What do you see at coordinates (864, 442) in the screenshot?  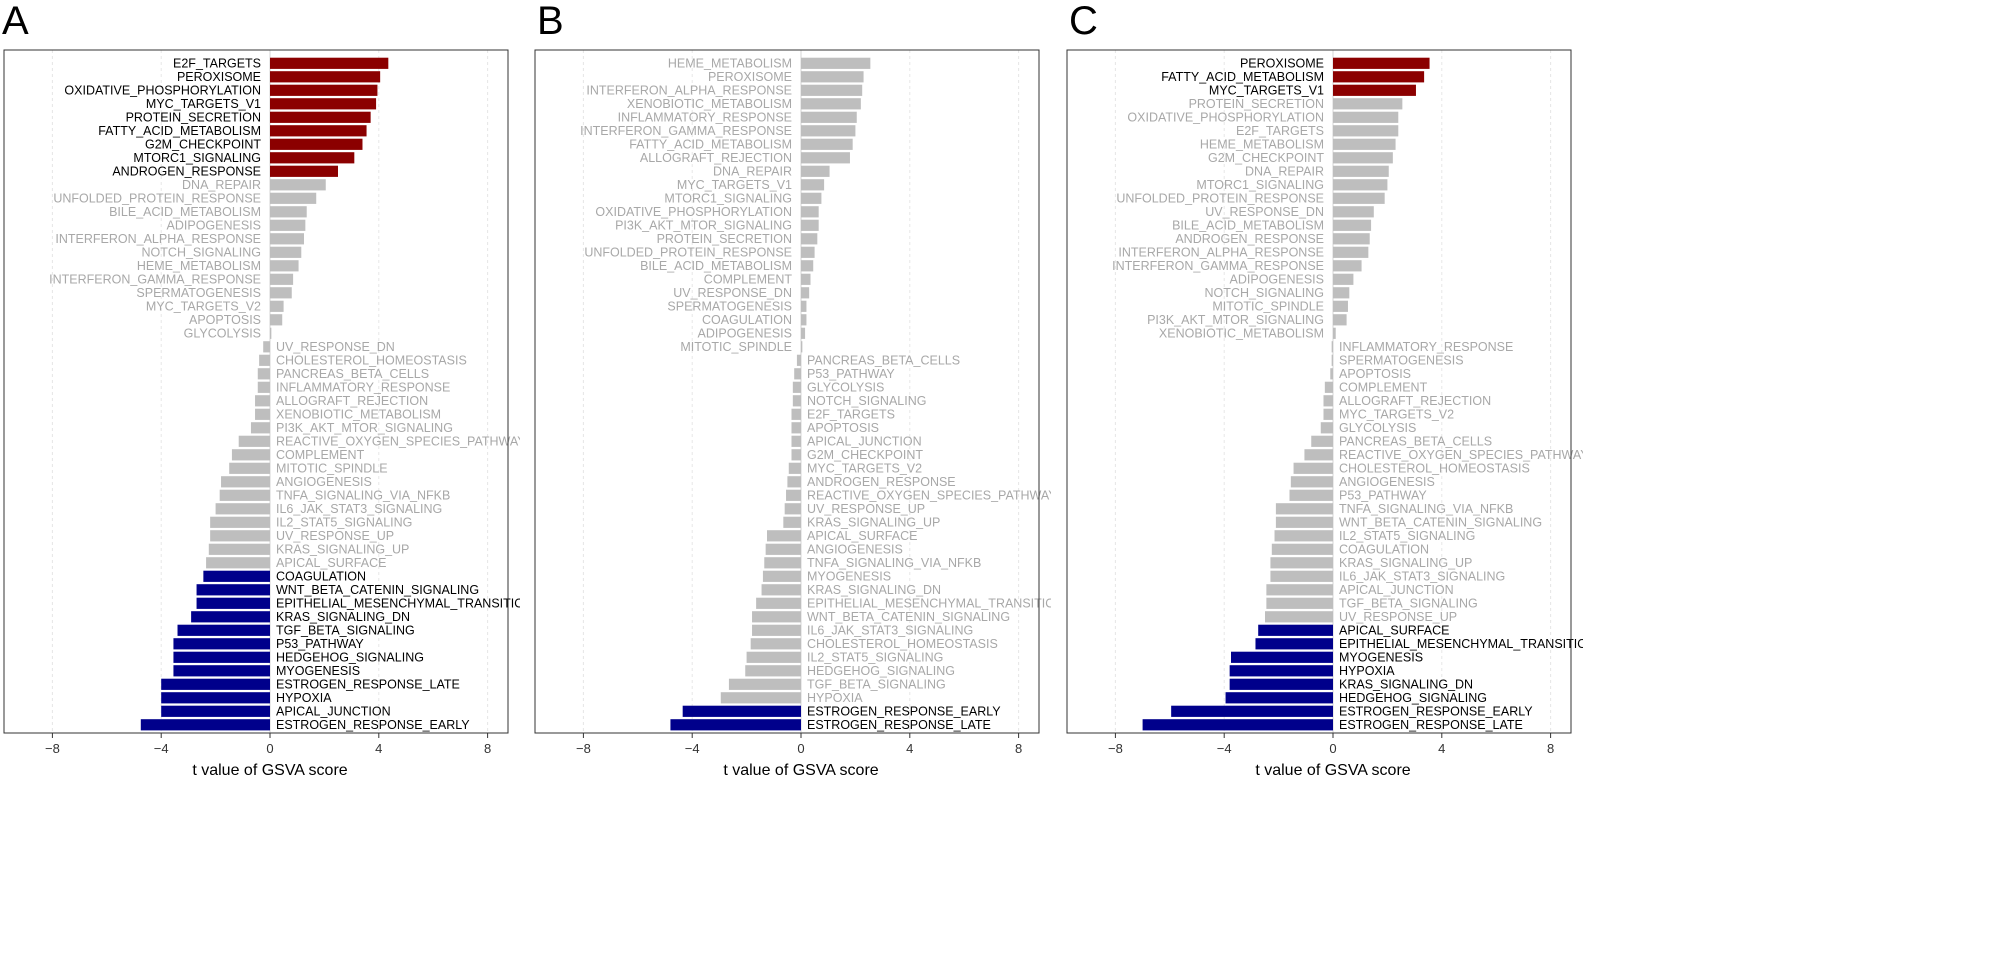 I see `bar-label: APICAL_JUNCTION` at bounding box center [864, 442].